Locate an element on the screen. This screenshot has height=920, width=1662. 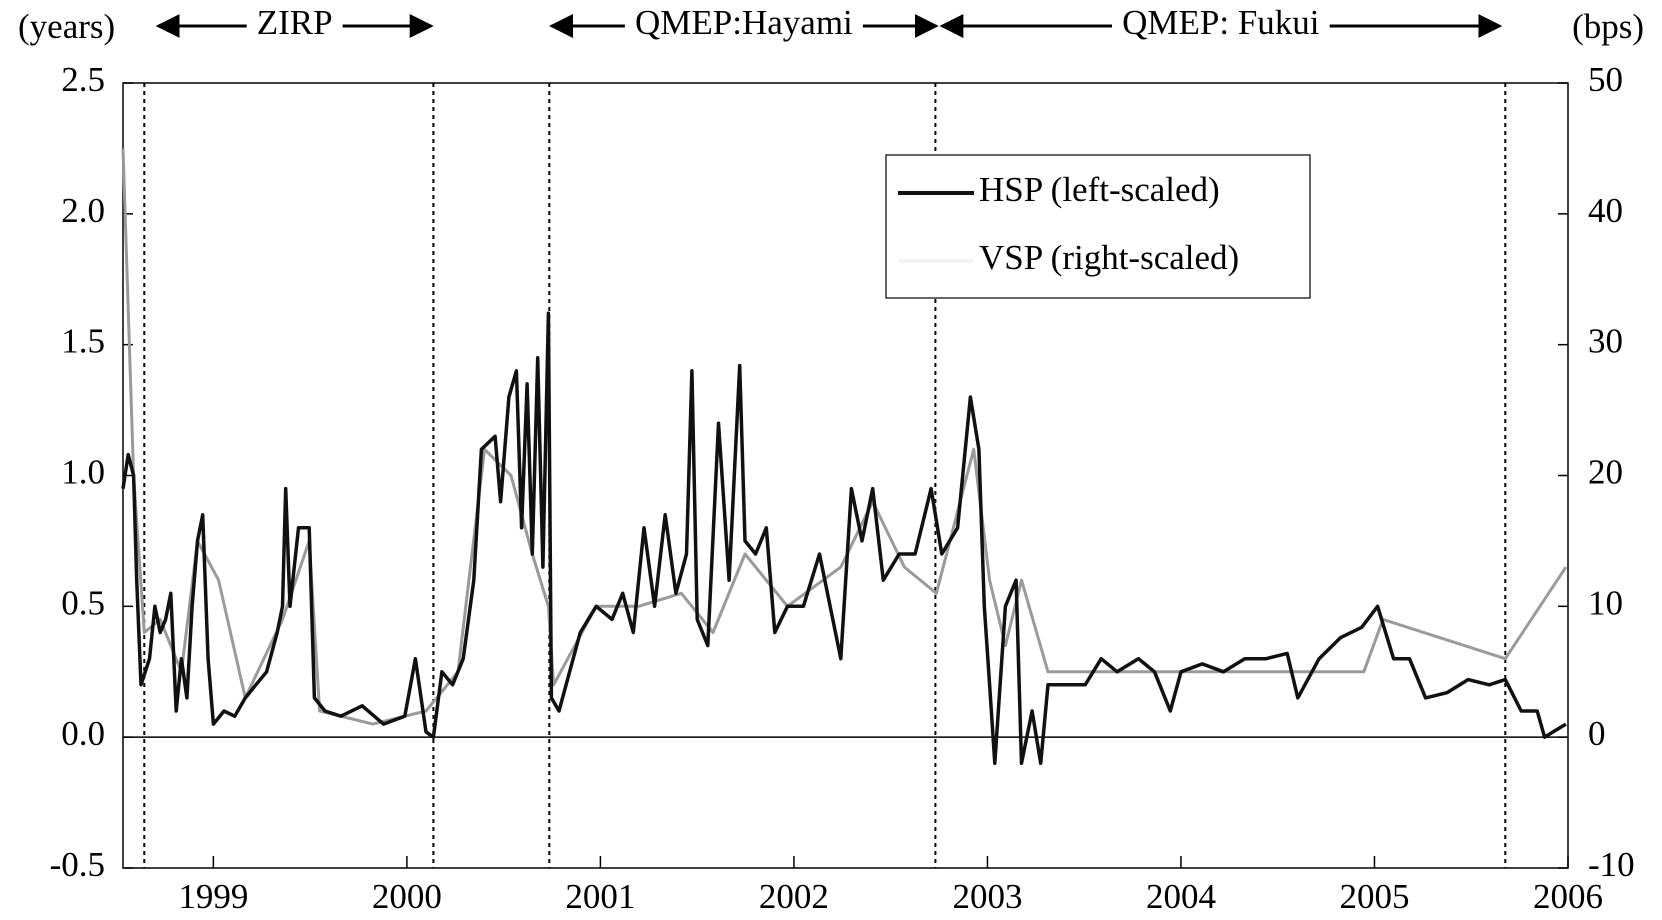
y-tick-label: 1.0 is located at coordinates (83, 472).